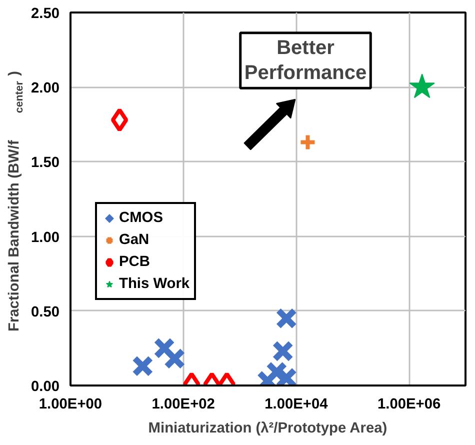  I want to click on legend-label: CMOS, so click(141, 218).